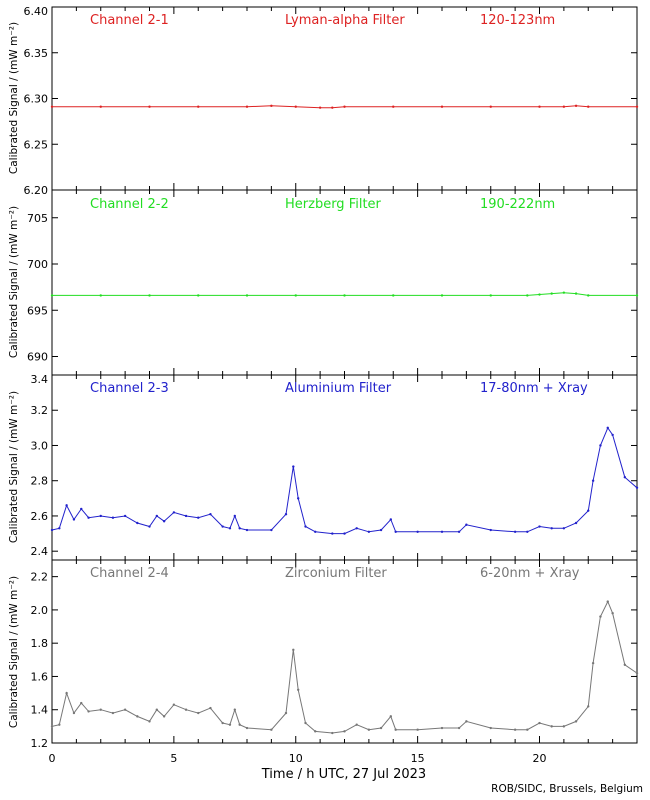 Image resolution: width=650 pixels, height=800 pixels. Describe the element at coordinates (129, 204) in the screenshot. I see `channel-label: Channel 2-2` at that location.